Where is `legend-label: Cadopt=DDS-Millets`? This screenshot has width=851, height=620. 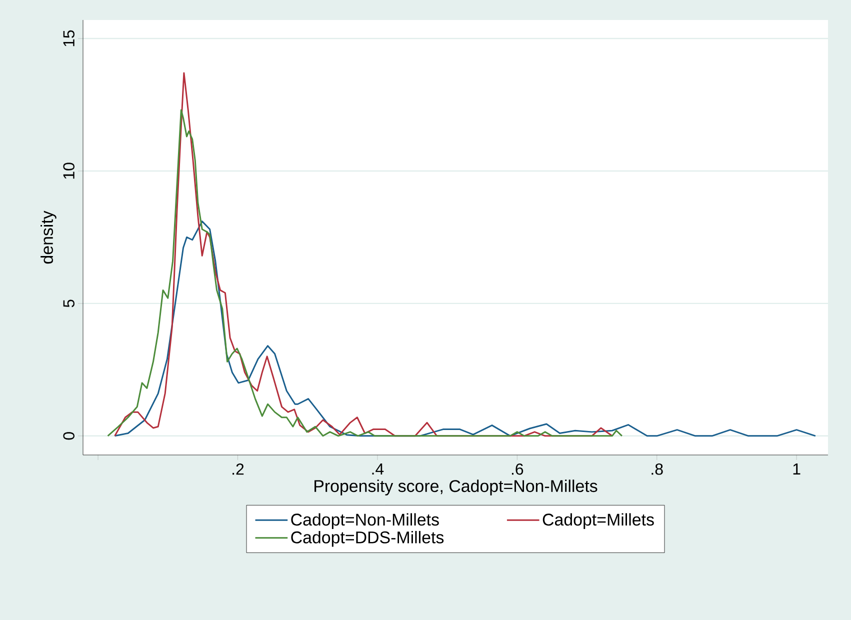
legend-label: Cadopt=DDS-Millets is located at coordinates (367, 538).